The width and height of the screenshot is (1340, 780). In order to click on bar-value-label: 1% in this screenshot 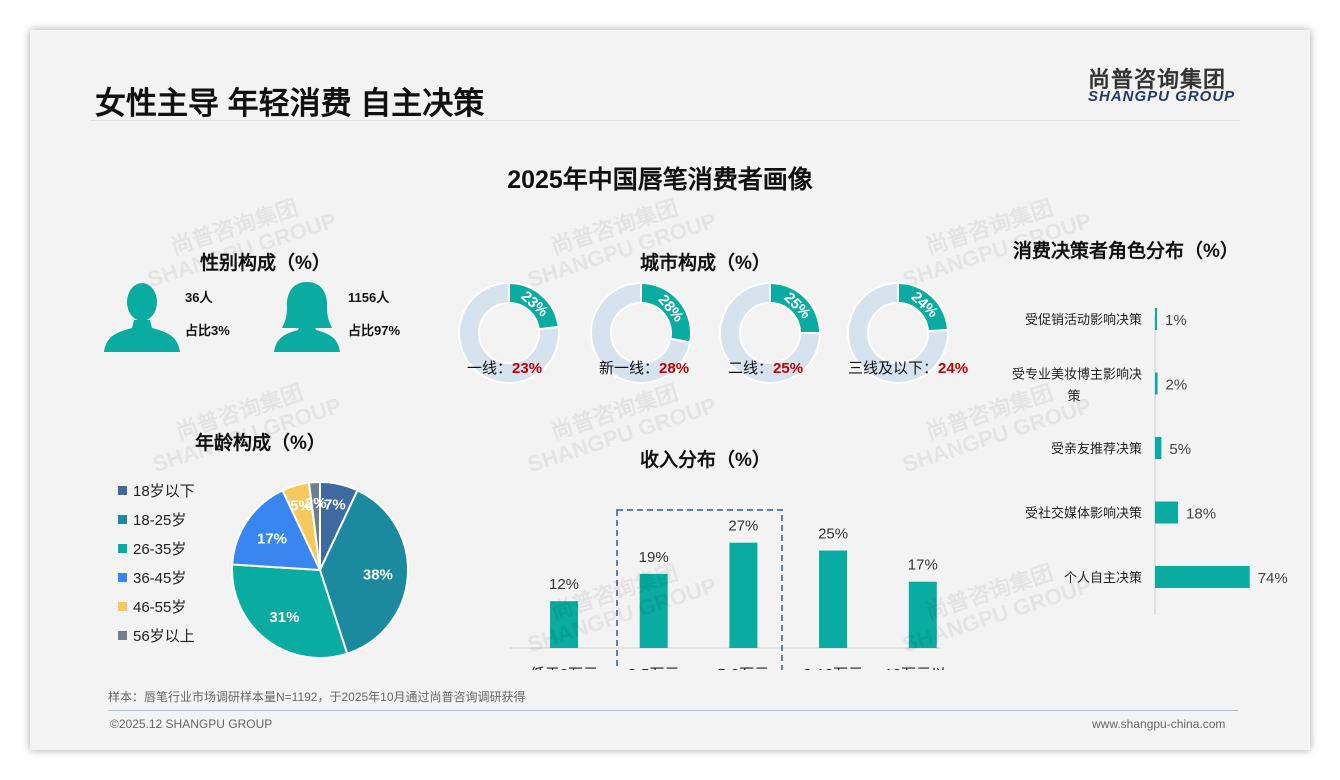, I will do `click(1176, 320)`.